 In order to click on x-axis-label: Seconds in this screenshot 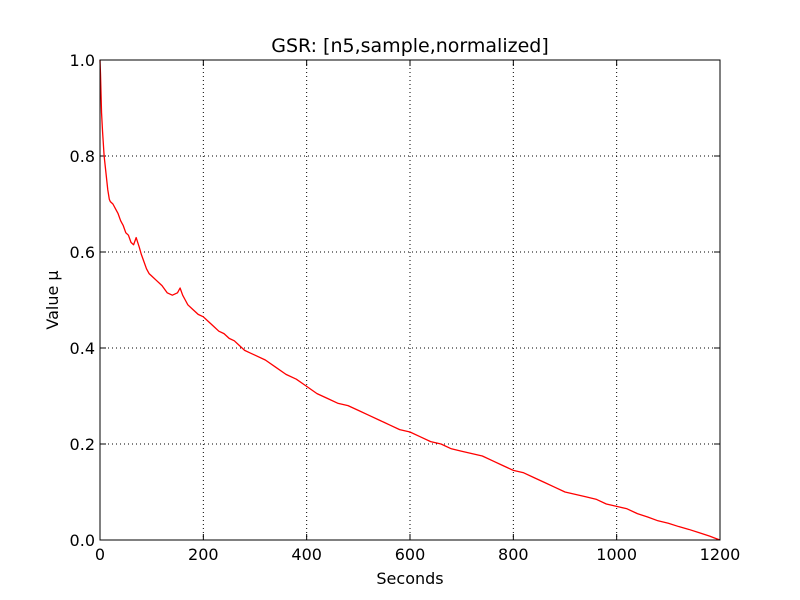, I will do `click(409, 578)`.